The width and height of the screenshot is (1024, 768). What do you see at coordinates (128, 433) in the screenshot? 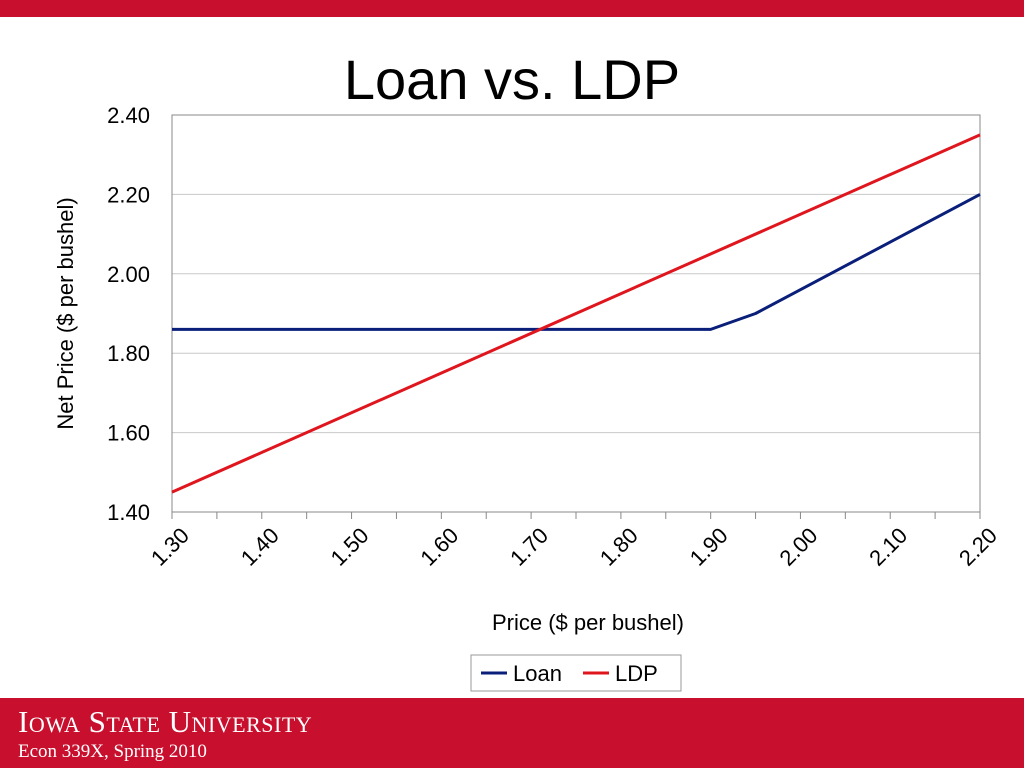
I see `y-tick-label: 1.60` at bounding box center [128, 433].